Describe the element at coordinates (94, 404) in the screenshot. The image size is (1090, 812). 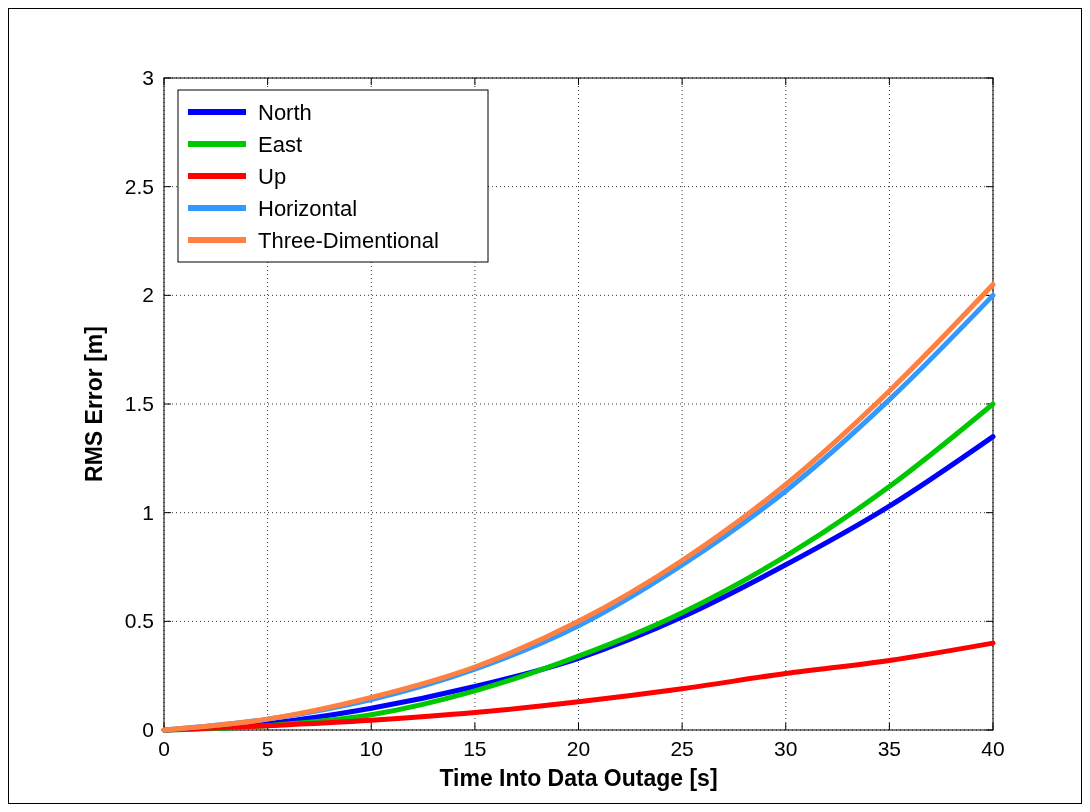
I see `y-axis-title: RMS Error [m]` at that location.